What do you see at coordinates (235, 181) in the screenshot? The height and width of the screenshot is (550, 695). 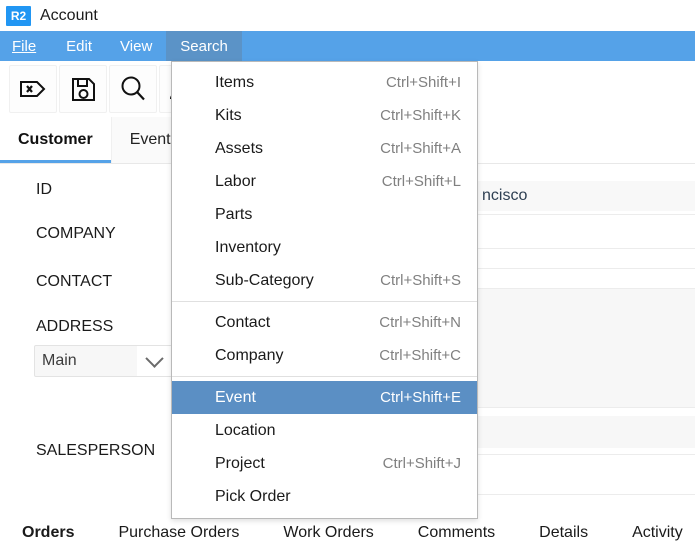 I see `menu-item-labor-label: Labor` at bounding box center [235, 181].